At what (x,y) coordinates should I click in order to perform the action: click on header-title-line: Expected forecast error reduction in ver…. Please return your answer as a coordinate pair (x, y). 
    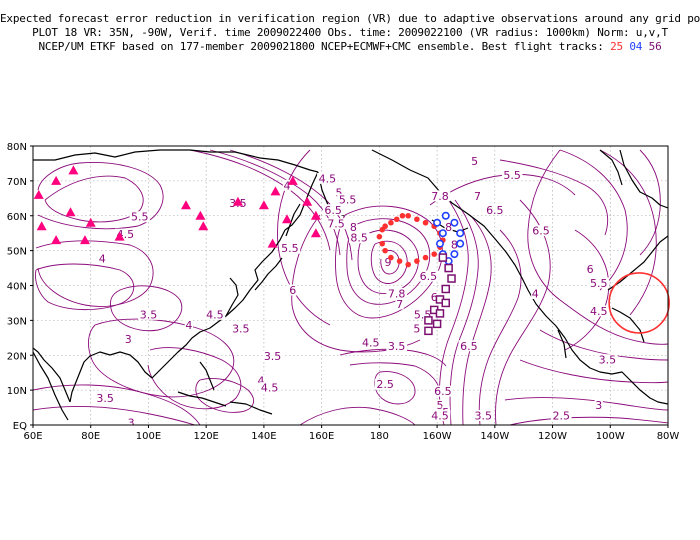
    Looking at the image, I should click on (350, 18).